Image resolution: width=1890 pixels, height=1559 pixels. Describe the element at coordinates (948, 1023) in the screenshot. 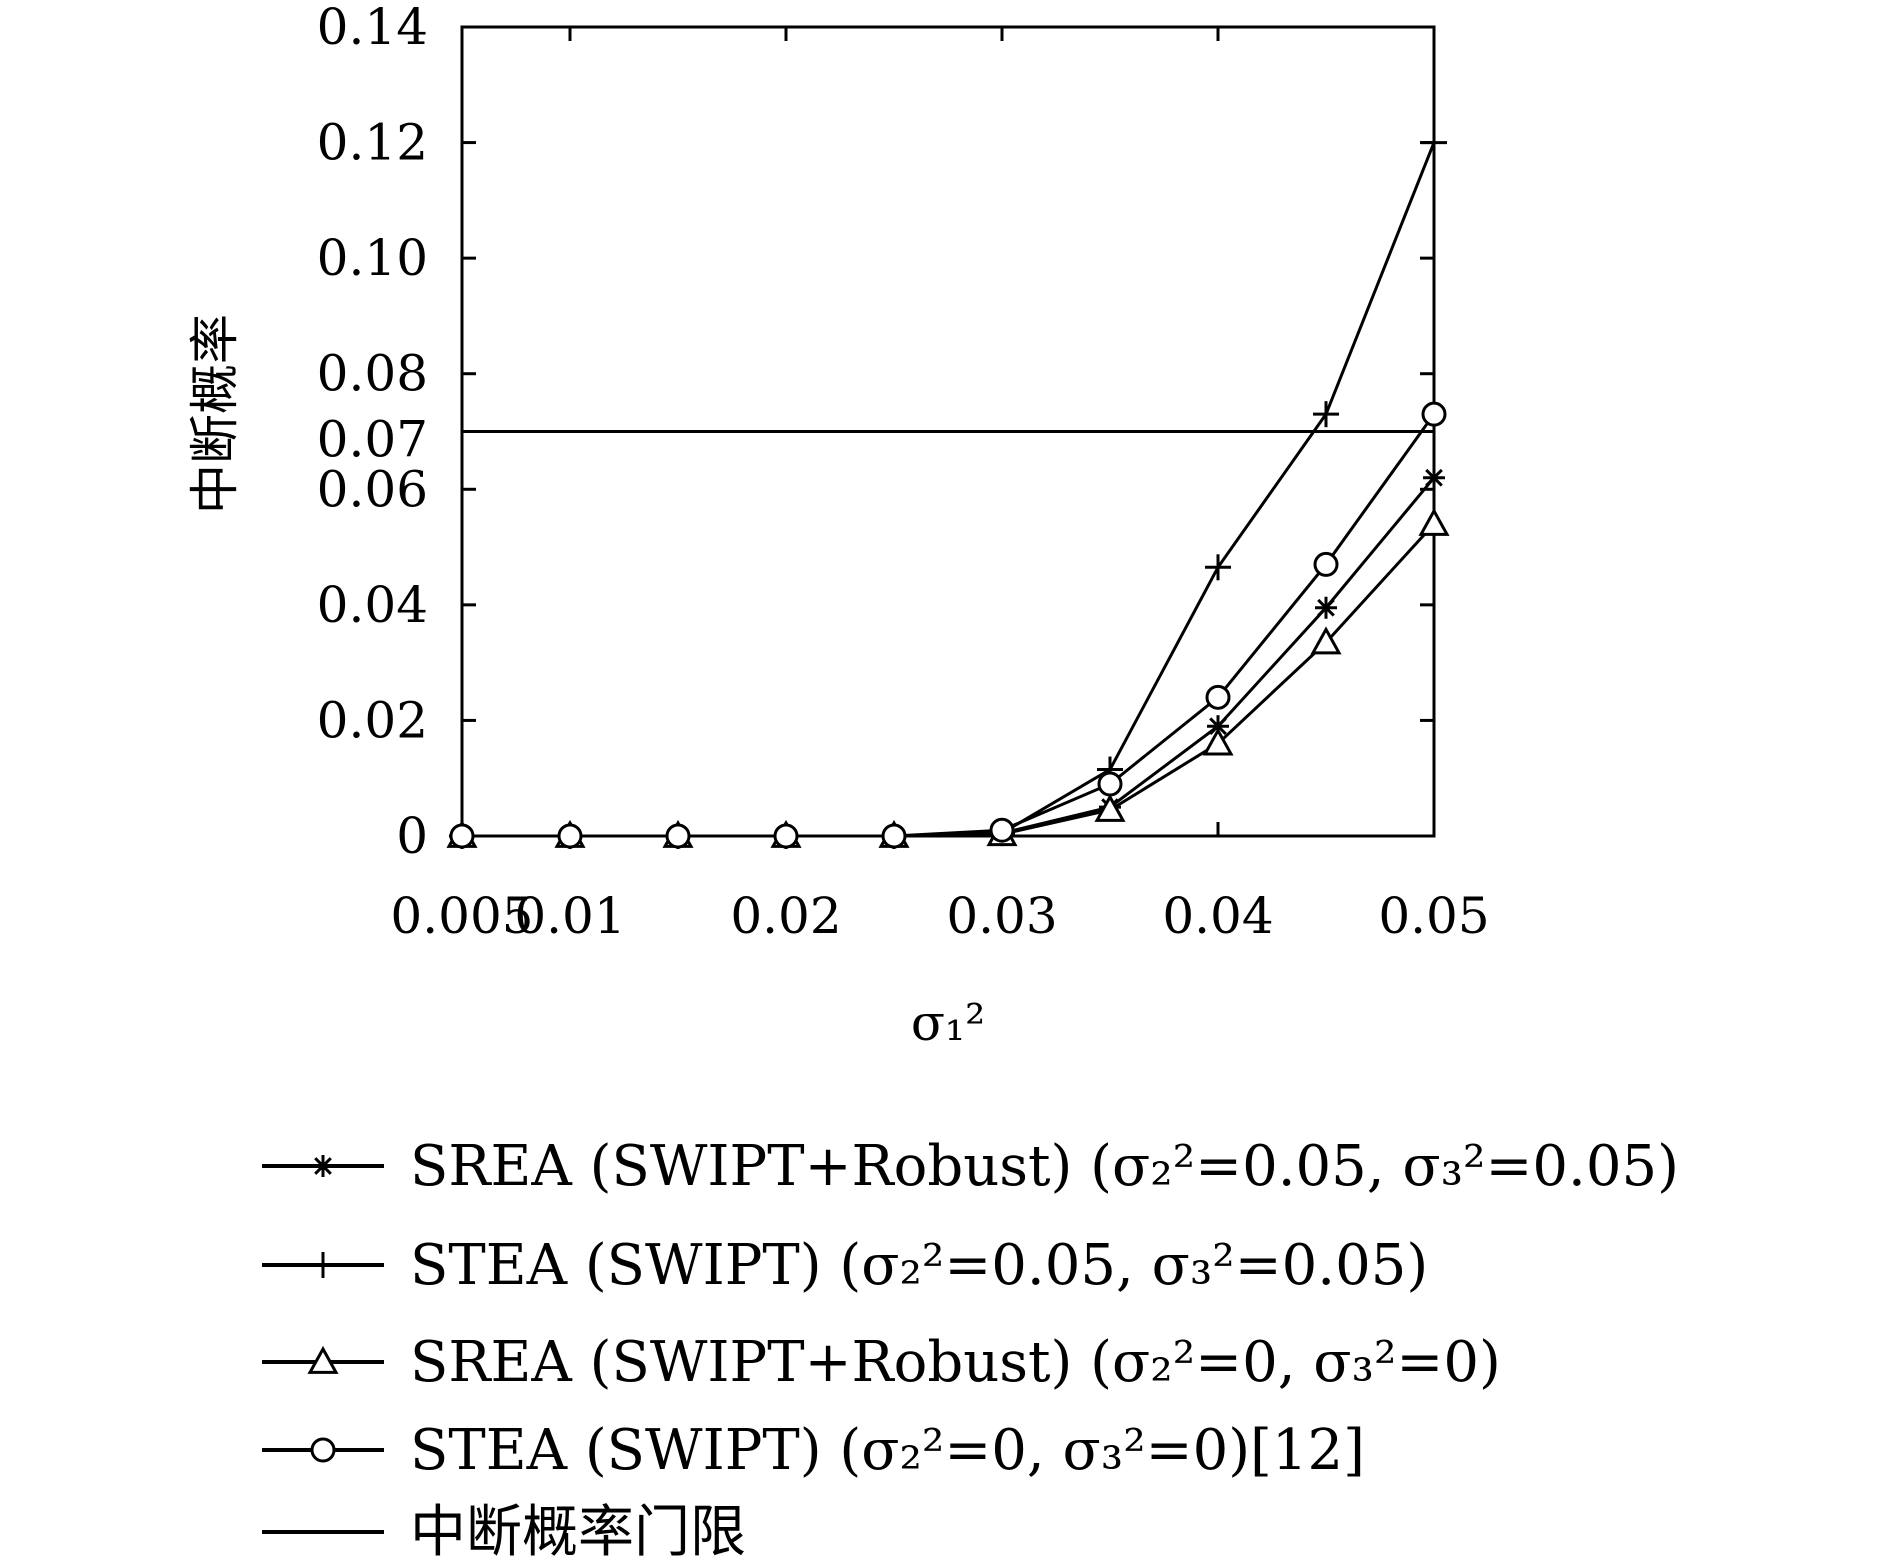

I see `x-axis-label: σ₁²` at that location.